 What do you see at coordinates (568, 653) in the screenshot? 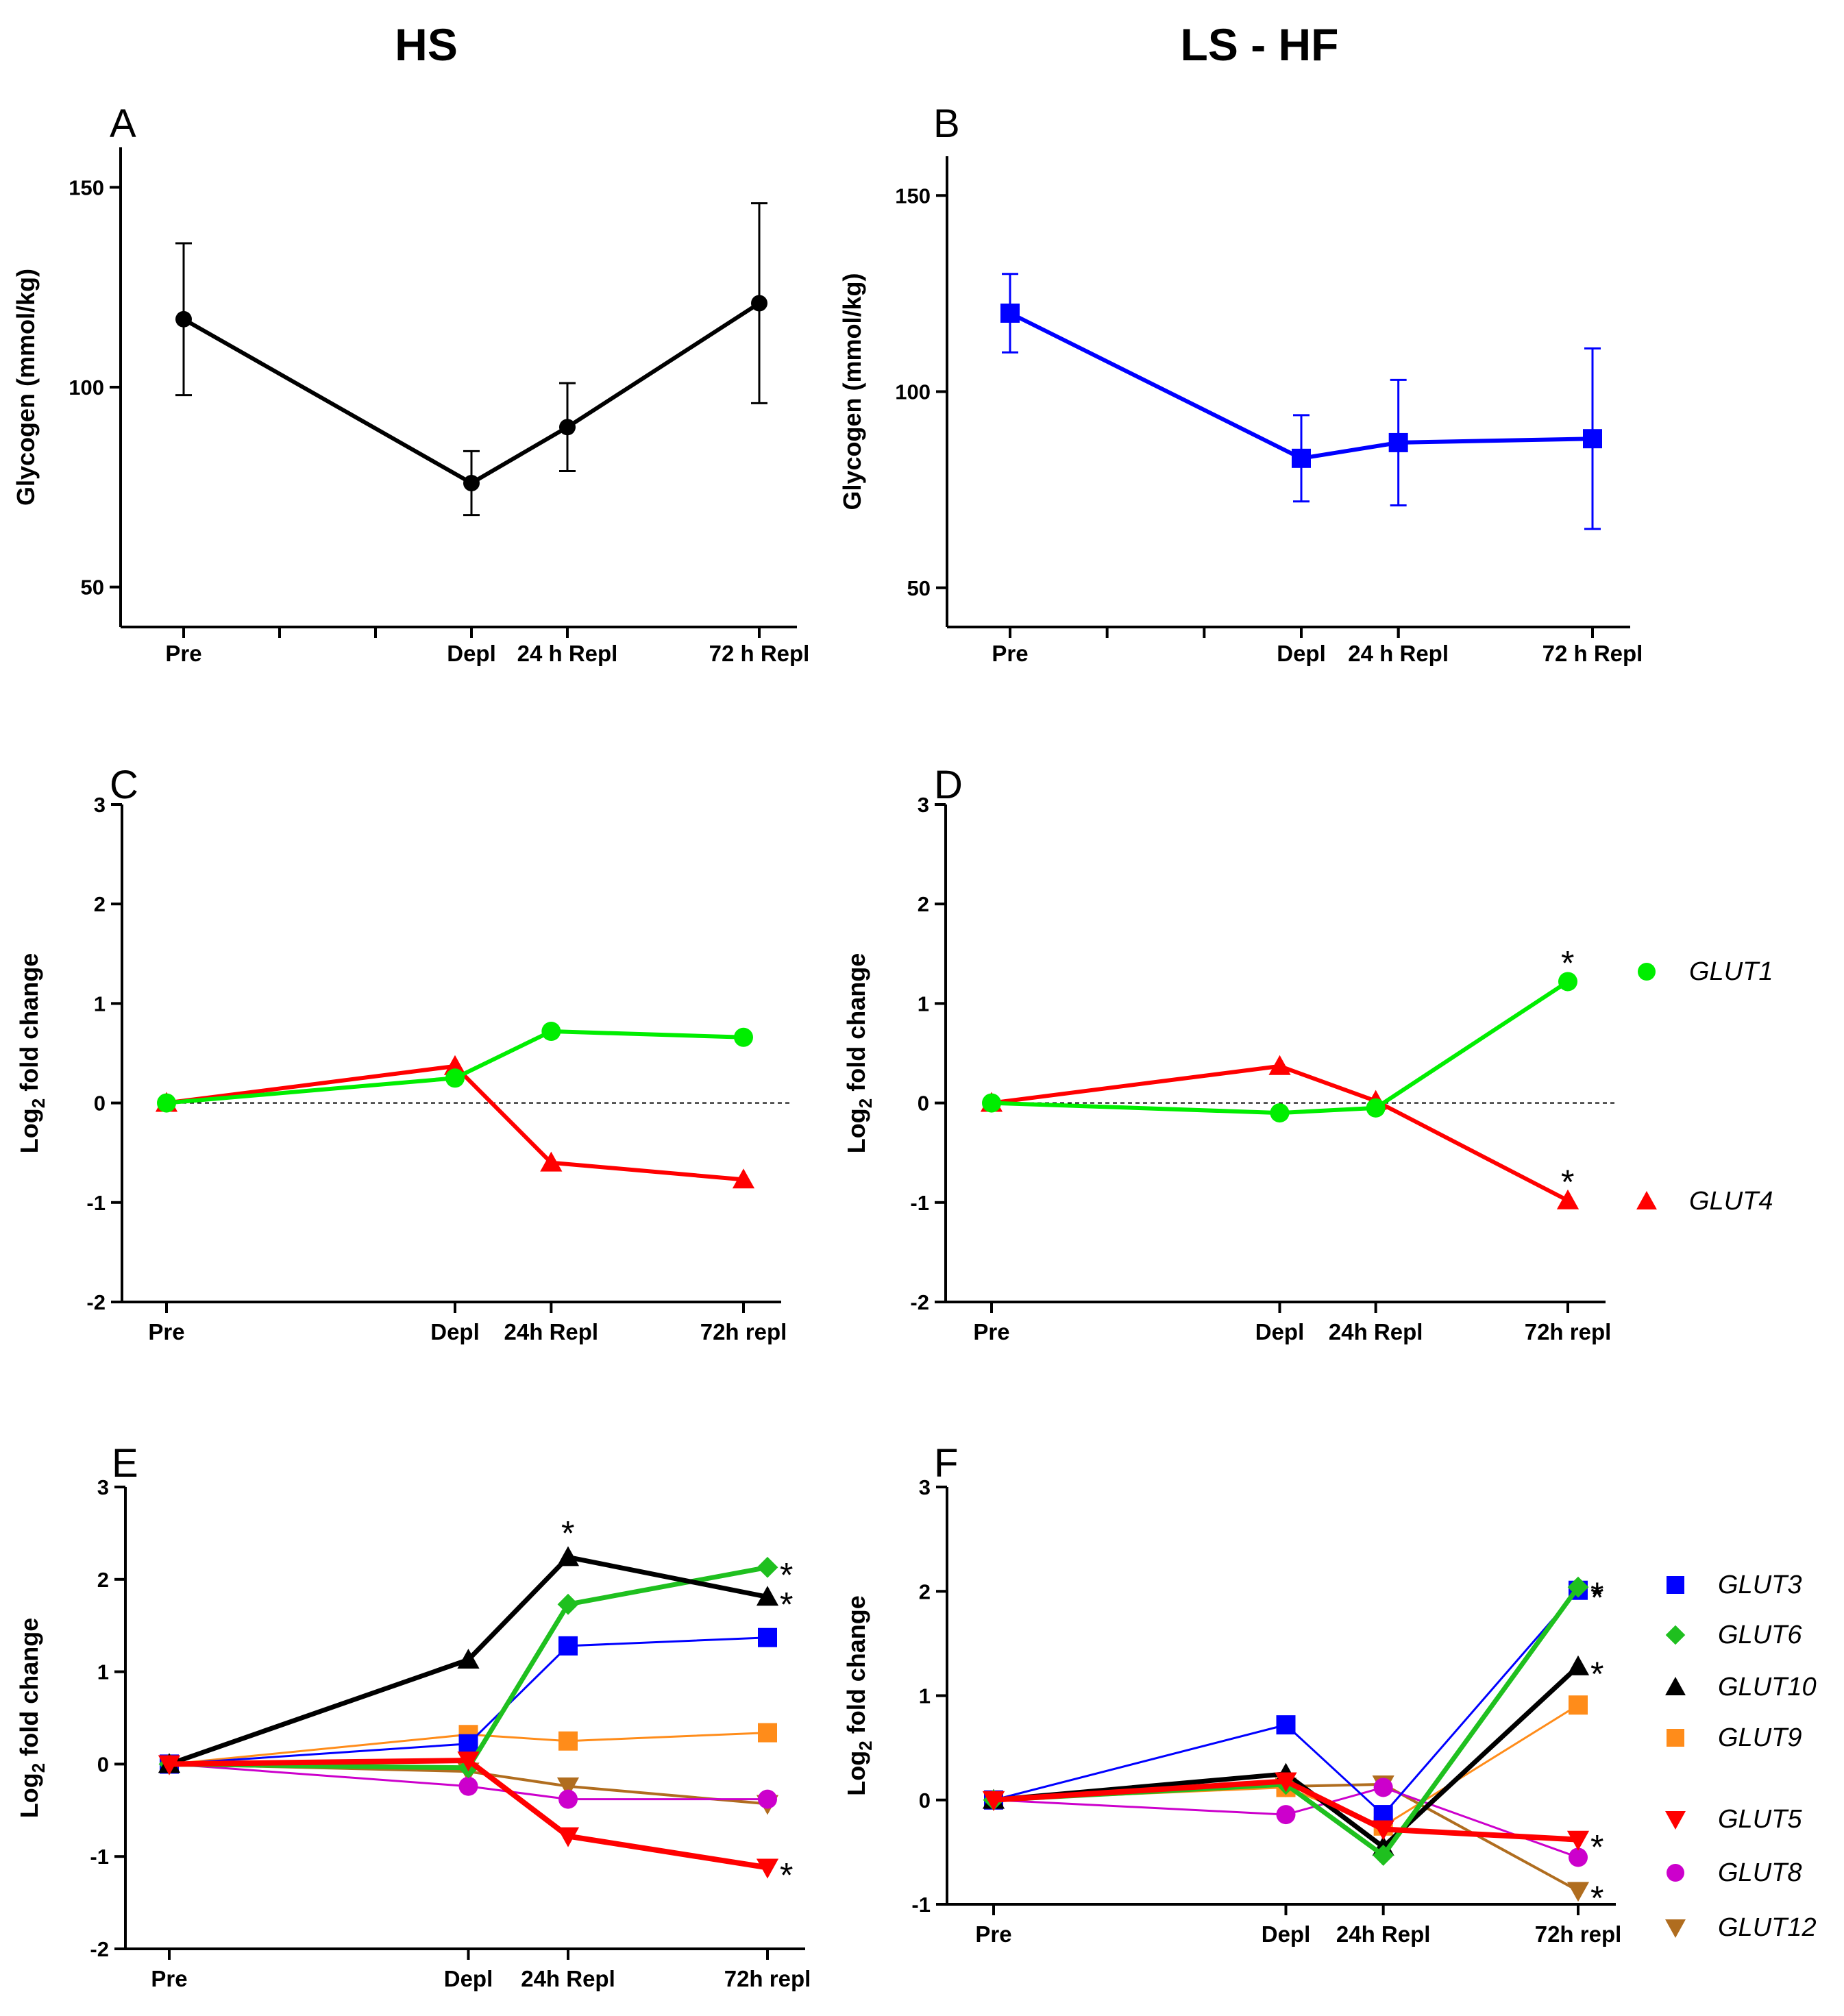
I see `x-tick-label: 24 h Repl` at bounding box center [568, 653].